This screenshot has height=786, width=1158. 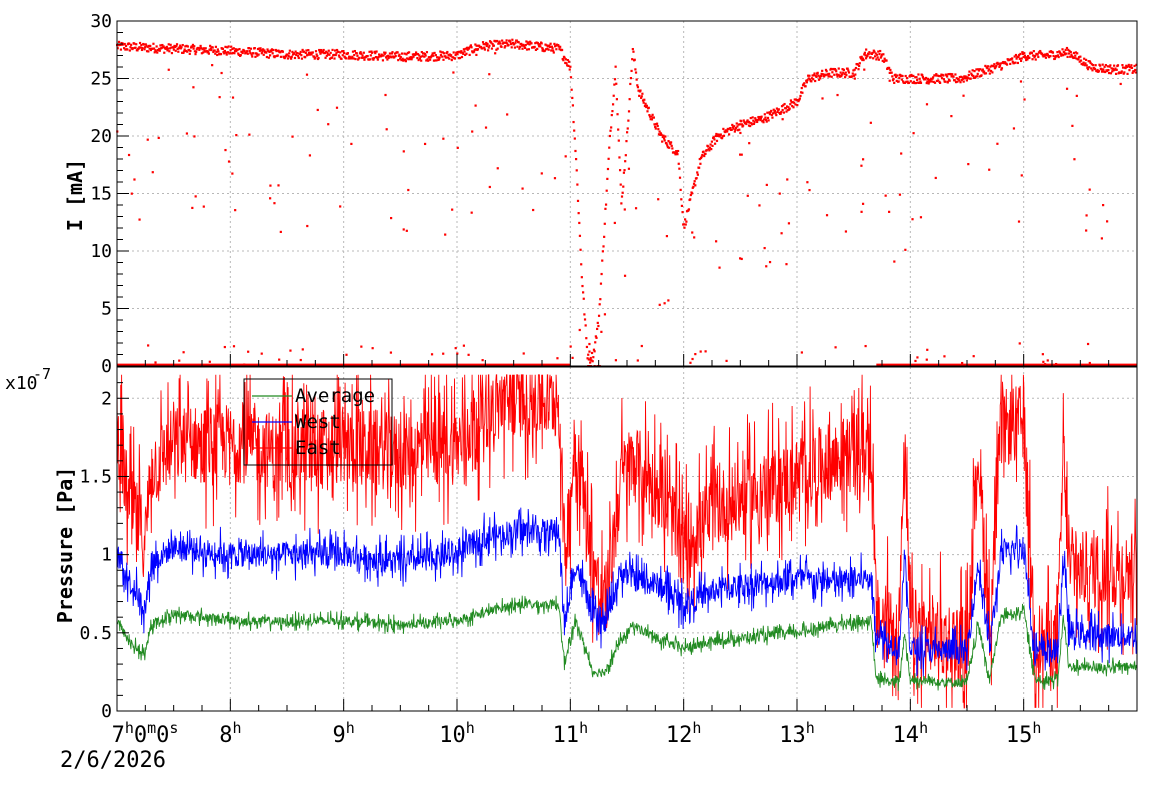 I want to click on series-line-average, so click(x=627, y=643).